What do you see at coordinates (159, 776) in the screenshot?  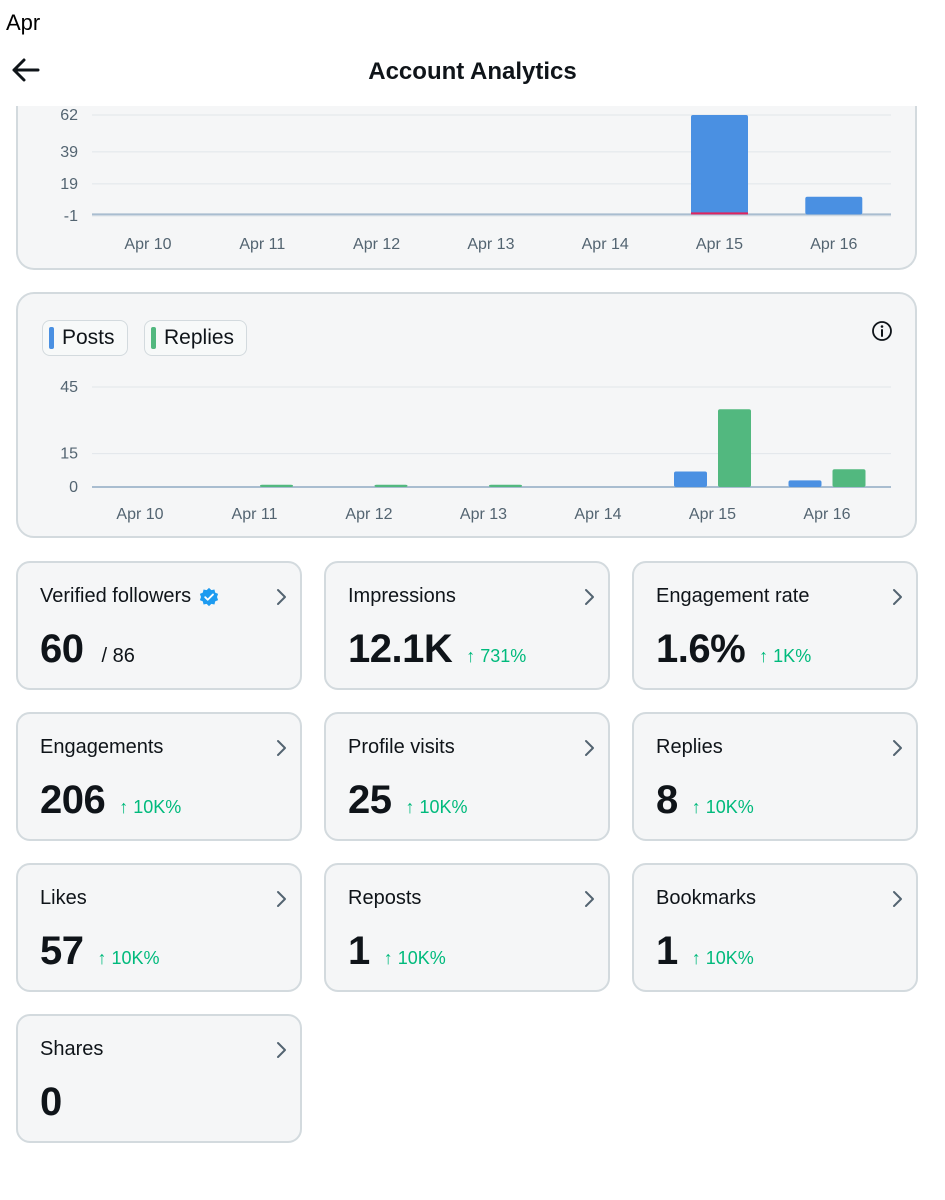 I see `stat-card-engagements: Engagements 206 ↑ 10K%` at bounding box center [159, 776].